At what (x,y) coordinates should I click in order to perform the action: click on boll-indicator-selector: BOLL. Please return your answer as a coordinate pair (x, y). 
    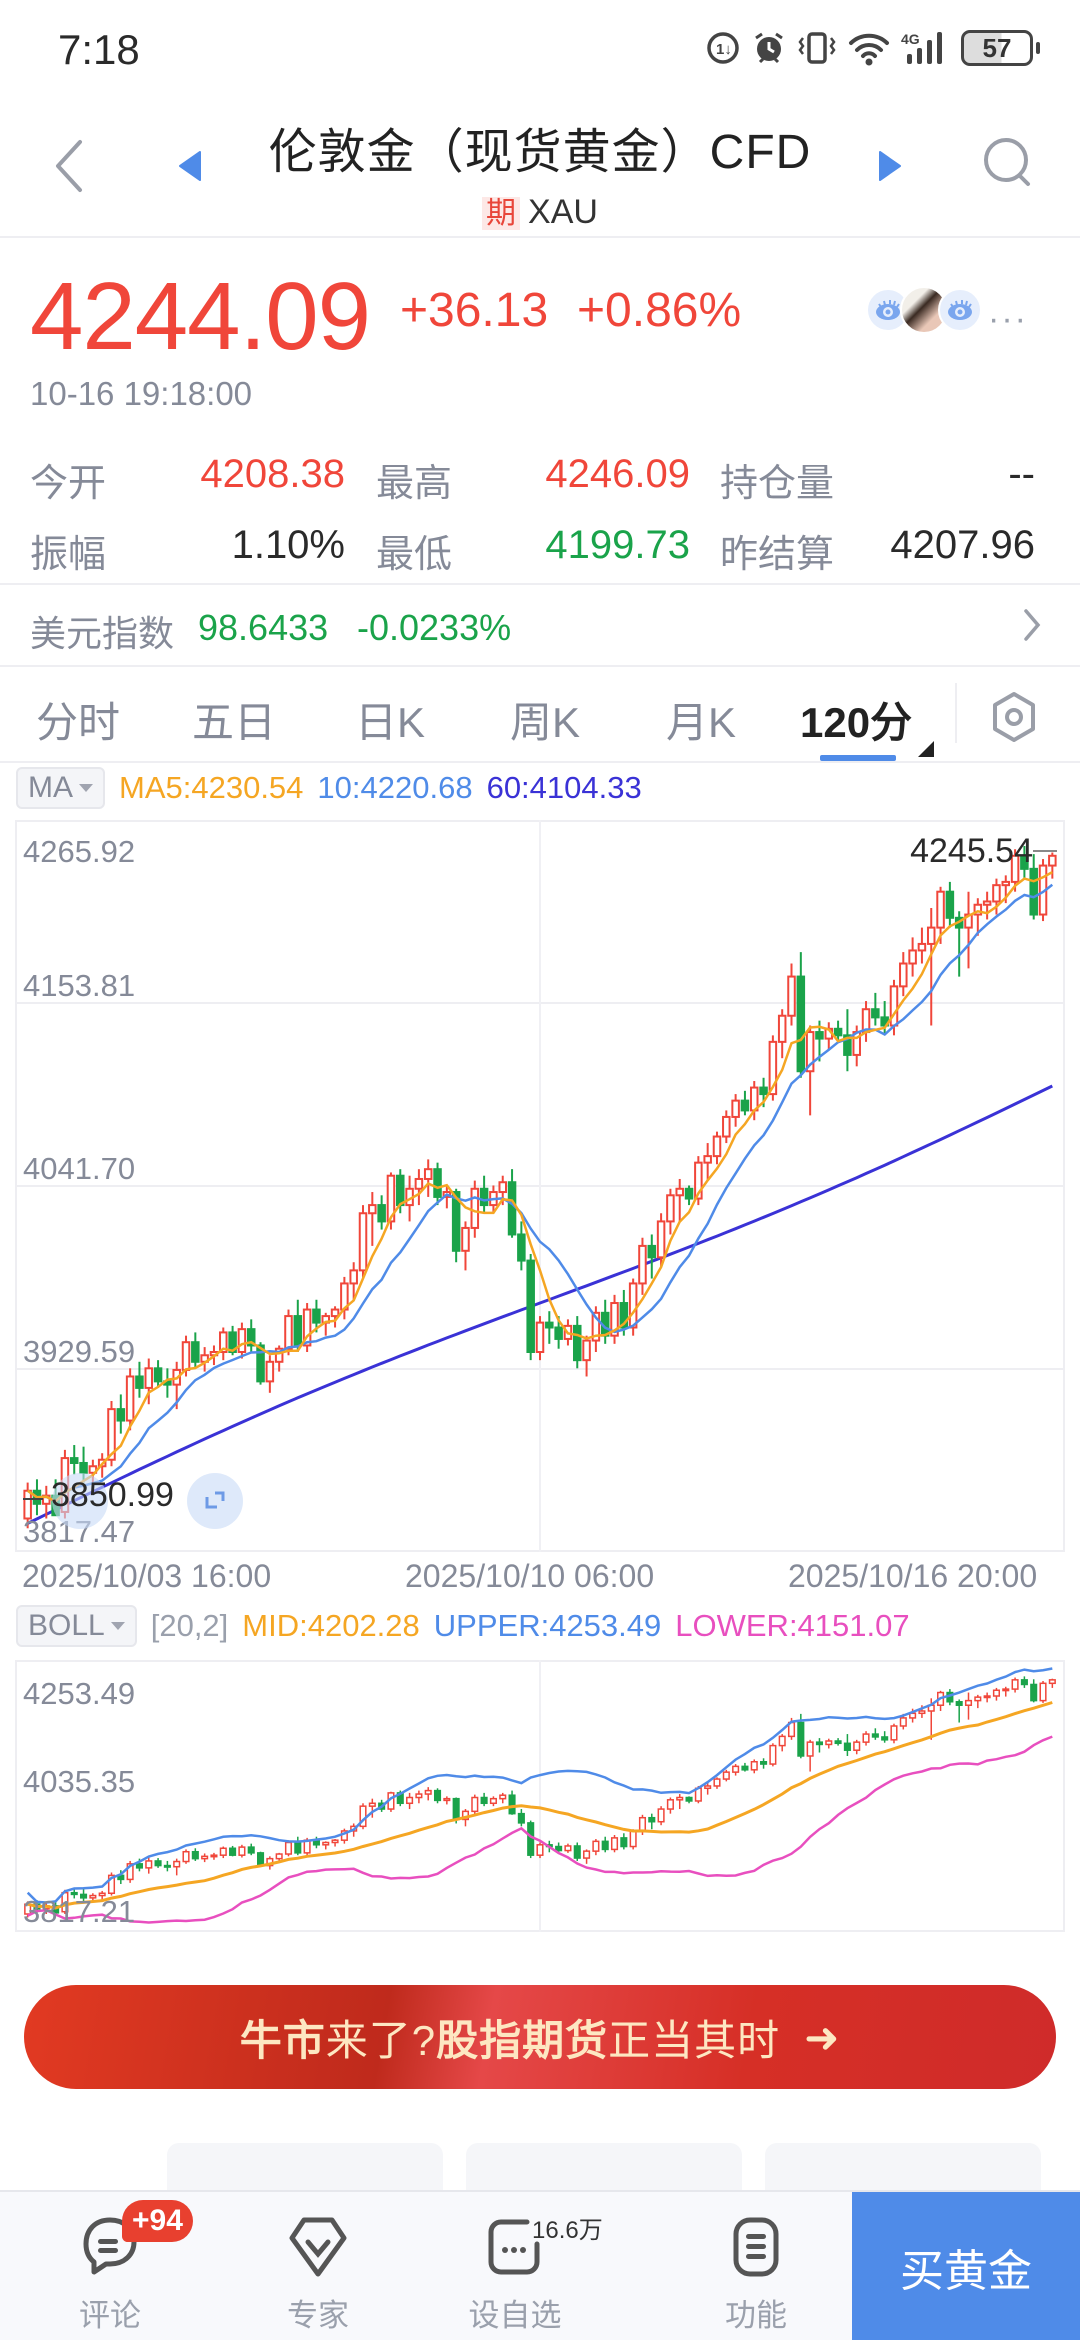
    Looking at the image, I should click on (76, 1626).